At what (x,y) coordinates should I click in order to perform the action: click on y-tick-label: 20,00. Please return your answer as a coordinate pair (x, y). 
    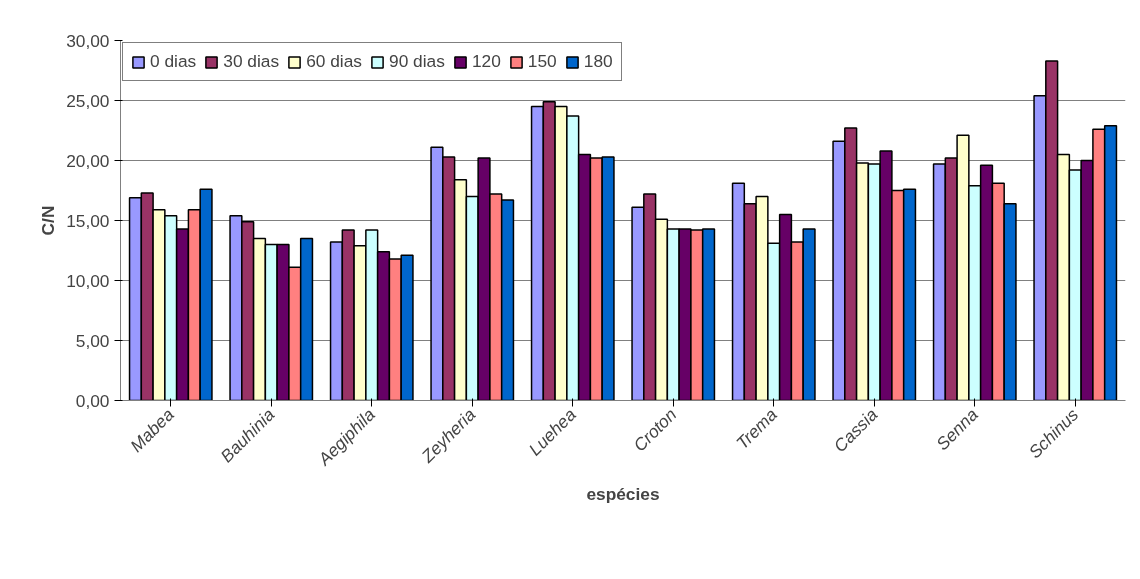
    Looking at the image, I should click on (88, 160).